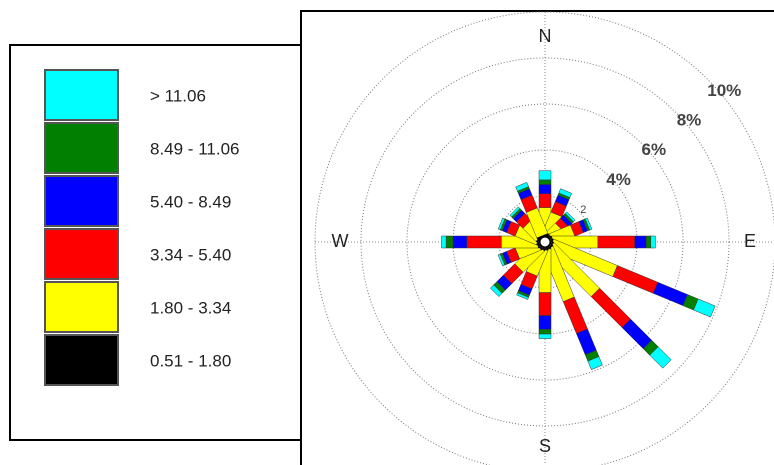  I want to click on direction-label: W, so click(340, 241).